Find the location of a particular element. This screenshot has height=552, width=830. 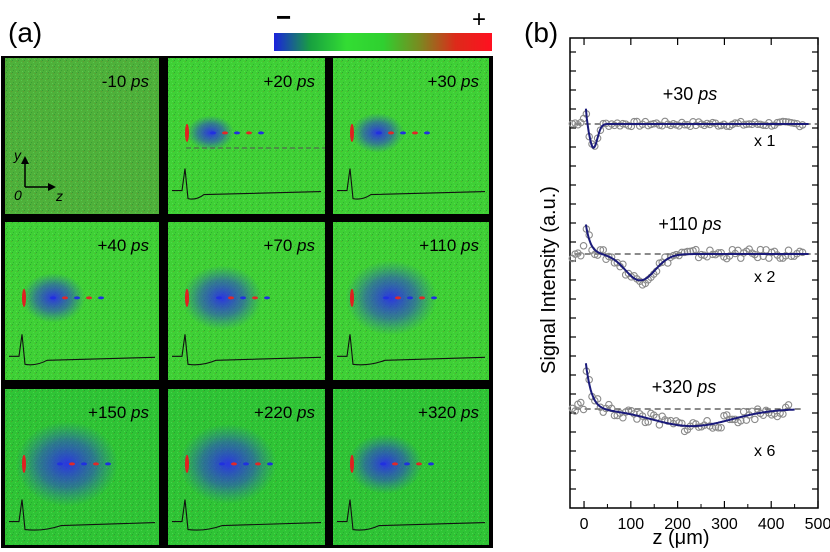

tile-label: +70 ps is located at coordinates (289, 245).